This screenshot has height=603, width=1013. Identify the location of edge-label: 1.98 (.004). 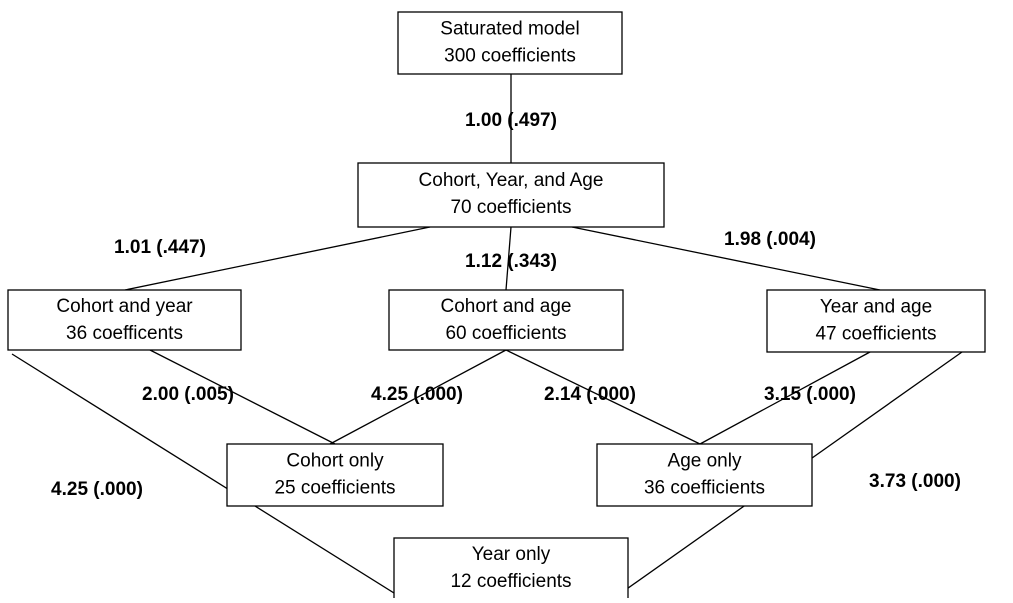
(770, 239).